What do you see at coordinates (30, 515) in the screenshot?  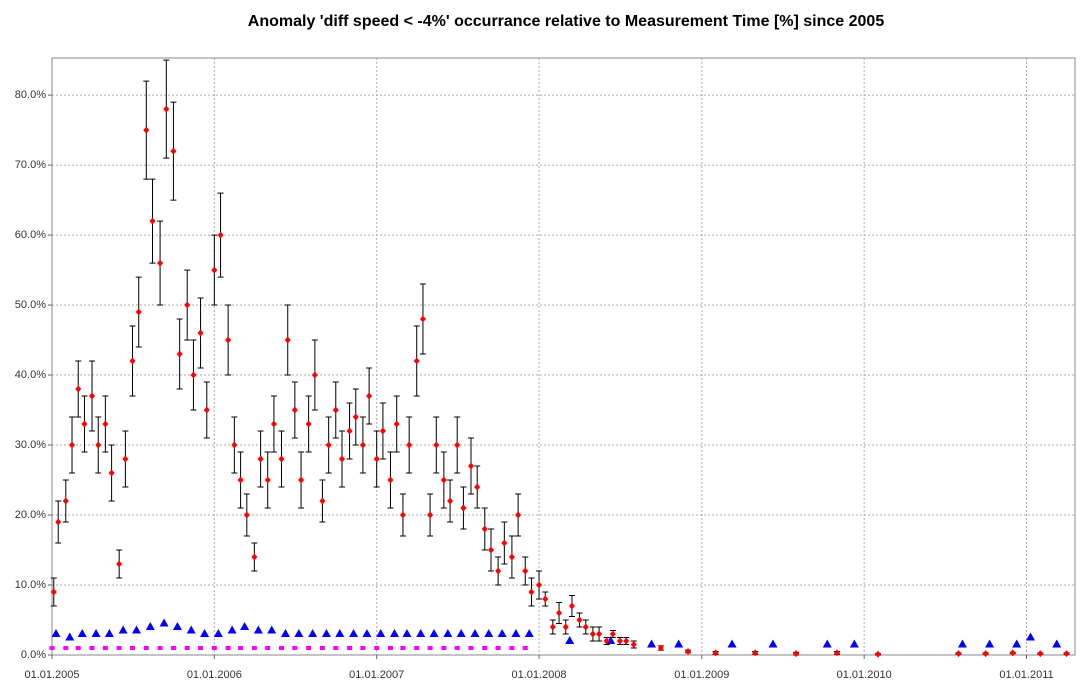 I see `y-tick-label: 20.0%` at bounding box center [30, 515].